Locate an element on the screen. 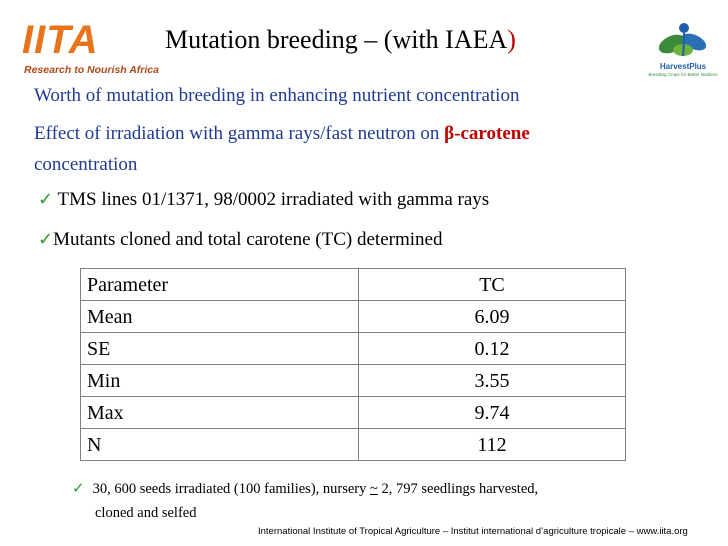 This screenshot has width=728, height=546. table-cell: Max is located at coordinates (219, 412).